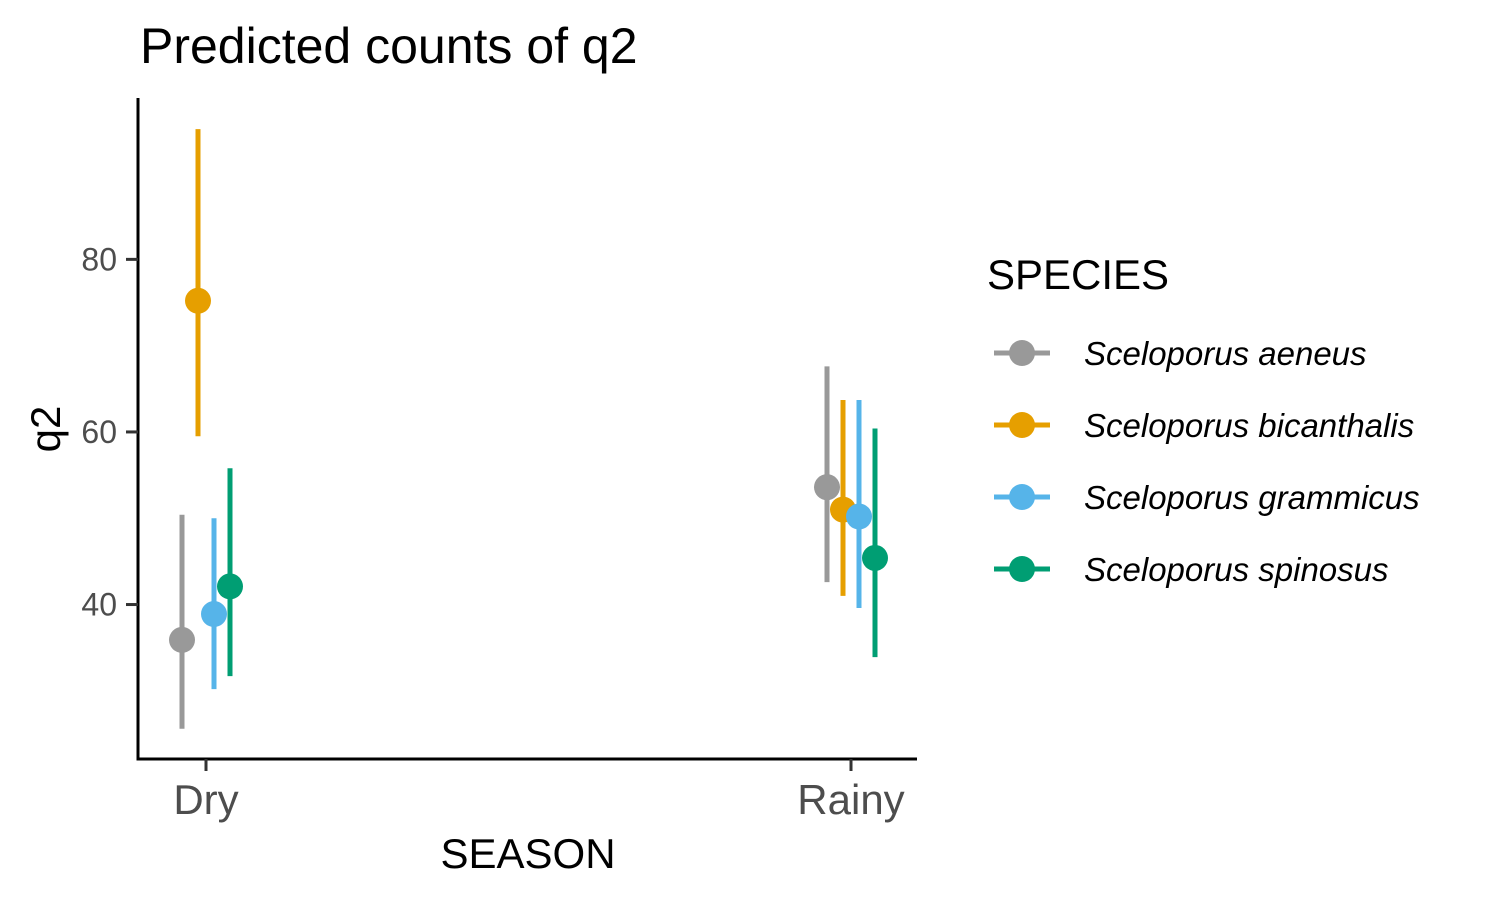  I want to click on x-ticks: Dry Rainy, so click(539, 791).